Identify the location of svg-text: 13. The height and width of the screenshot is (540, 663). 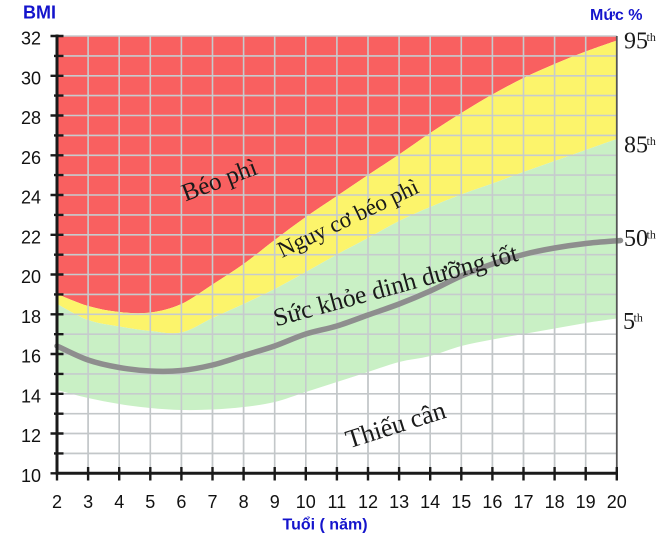
(399, 502).